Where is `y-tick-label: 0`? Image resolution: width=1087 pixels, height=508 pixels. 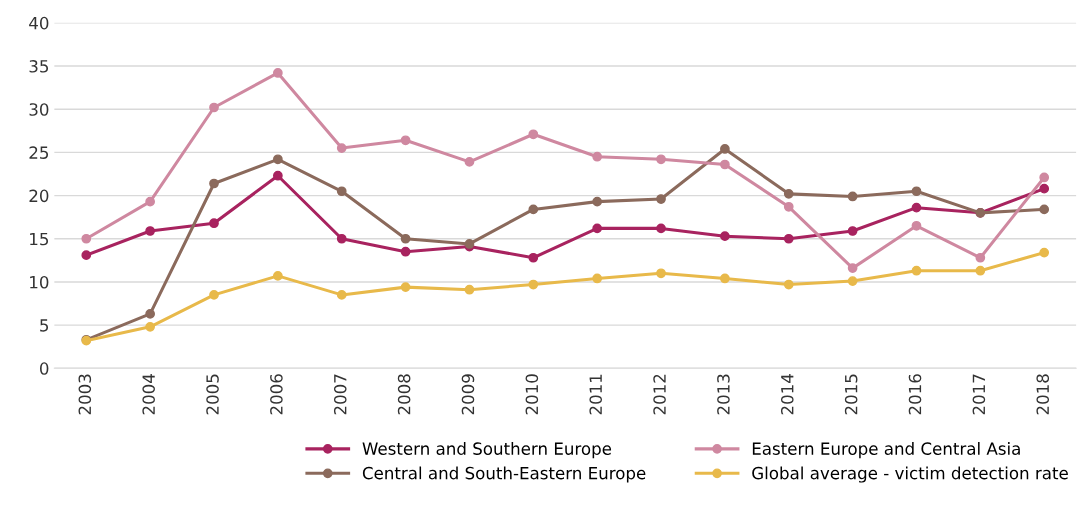
y-tick-label: 0 is located at coordinates (44, 368).